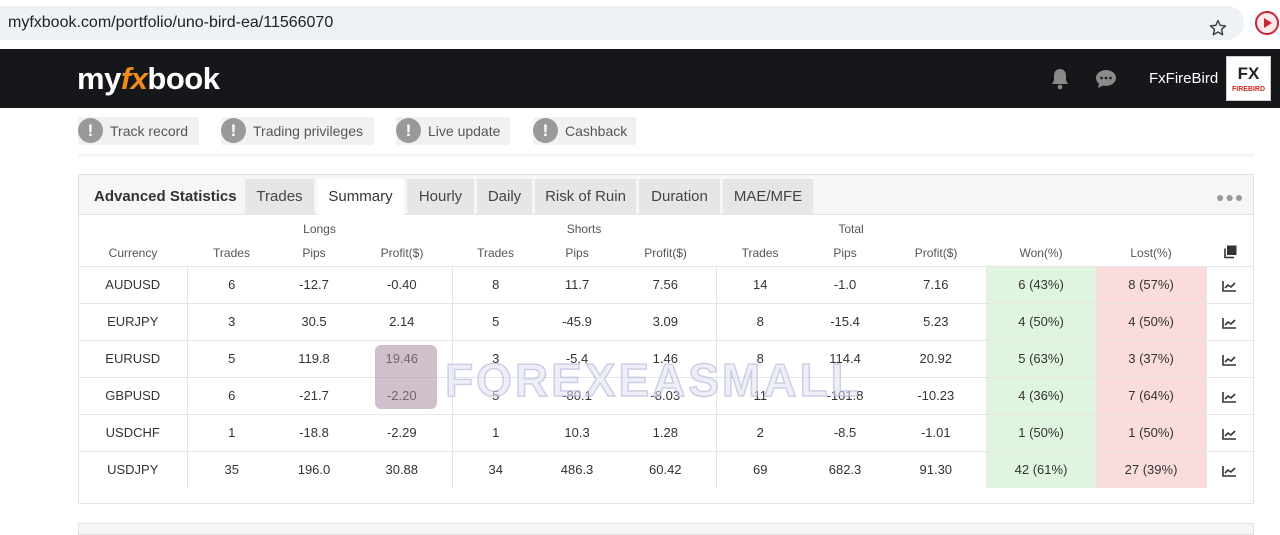  I want to click on col-total-pips: Pips, so click(845, 253).